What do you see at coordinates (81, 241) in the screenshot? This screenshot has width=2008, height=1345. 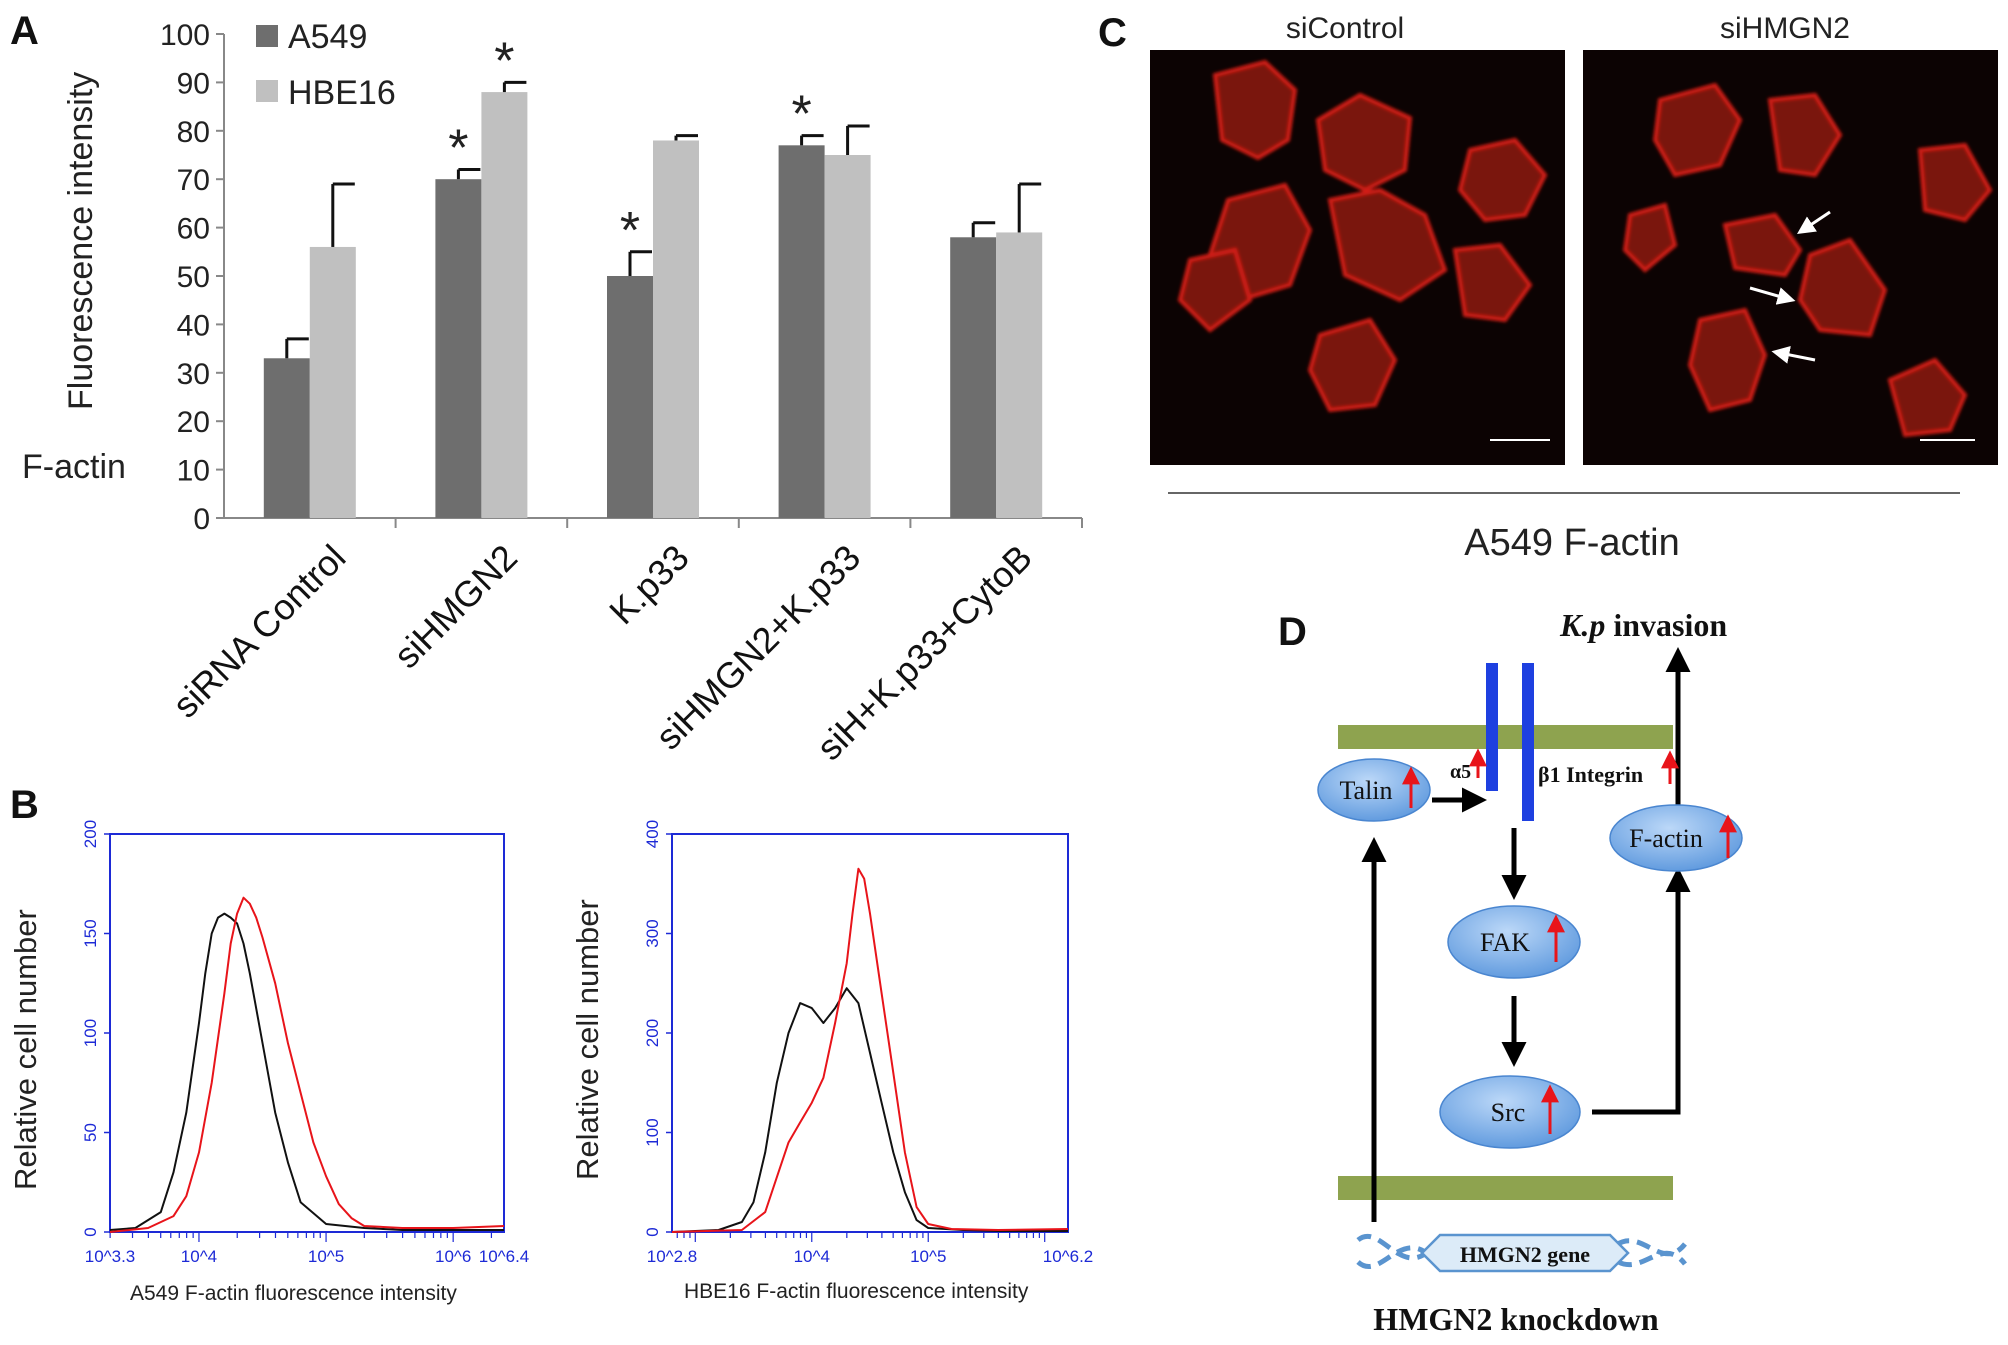 I see `bar-y-axis-label: Fluorescence intensity` at bounding box center [81, 241].